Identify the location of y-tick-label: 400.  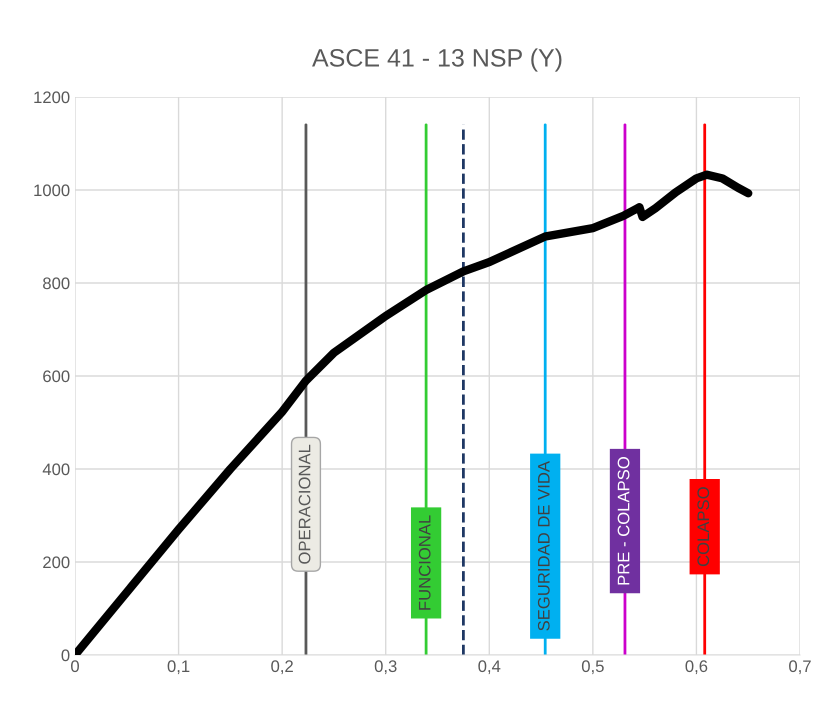
(56, 469).